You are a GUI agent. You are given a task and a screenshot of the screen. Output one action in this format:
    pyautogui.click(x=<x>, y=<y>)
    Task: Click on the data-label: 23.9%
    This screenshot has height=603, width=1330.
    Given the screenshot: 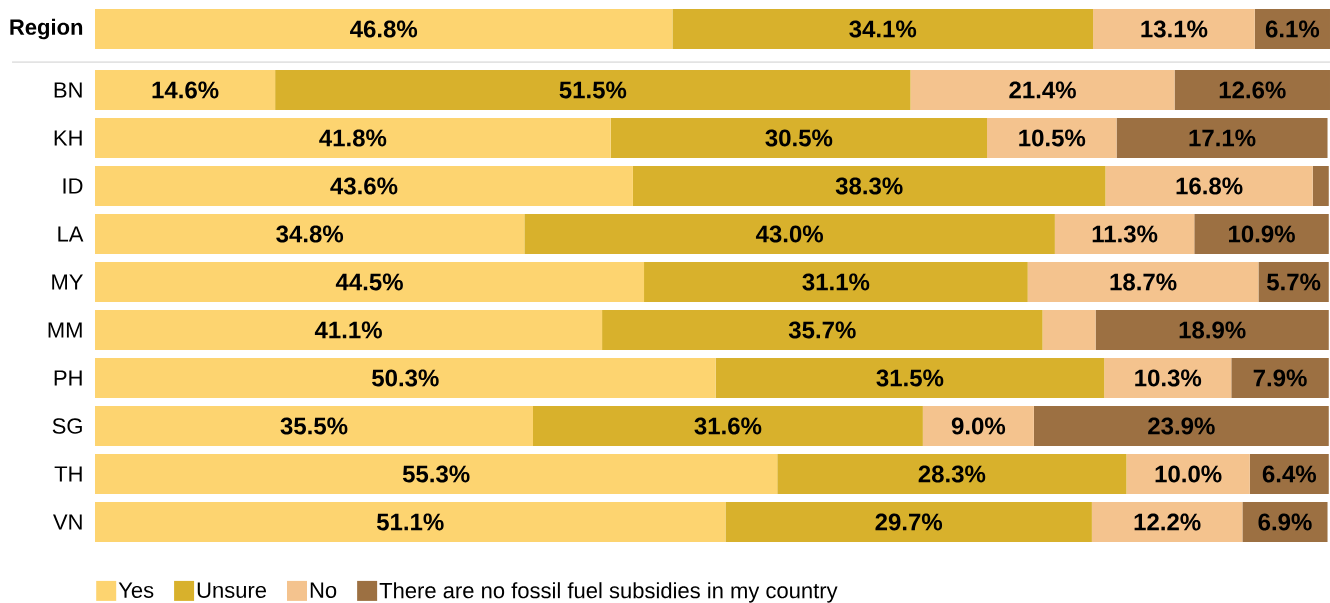 What is the action you would take?
    pyautogui.click(x=1181, y=426)
    